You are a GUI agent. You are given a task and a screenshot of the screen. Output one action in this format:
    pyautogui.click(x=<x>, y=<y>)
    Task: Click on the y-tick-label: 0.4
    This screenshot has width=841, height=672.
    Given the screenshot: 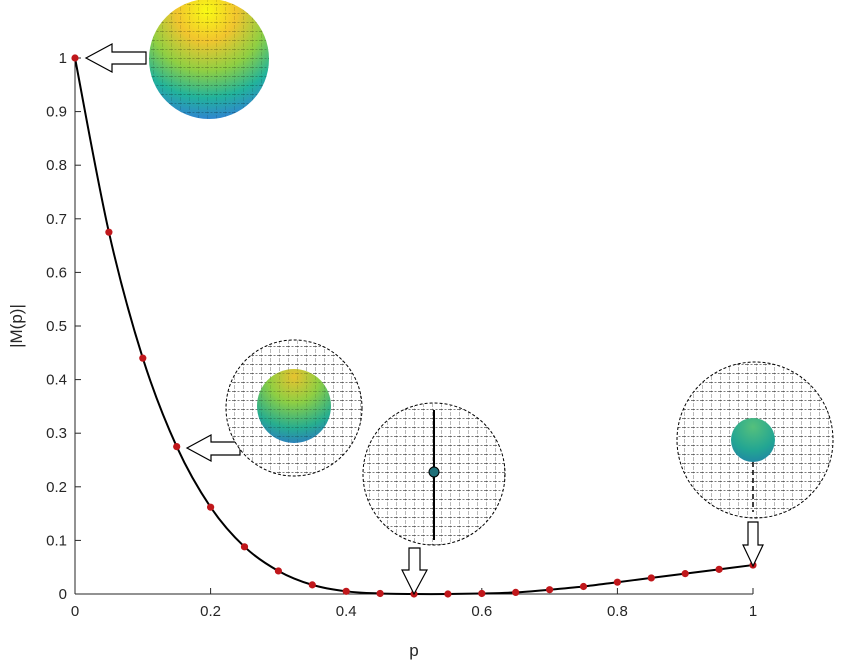 What is the action you would take?
    pyautogui.click(x=56, y=380)
    